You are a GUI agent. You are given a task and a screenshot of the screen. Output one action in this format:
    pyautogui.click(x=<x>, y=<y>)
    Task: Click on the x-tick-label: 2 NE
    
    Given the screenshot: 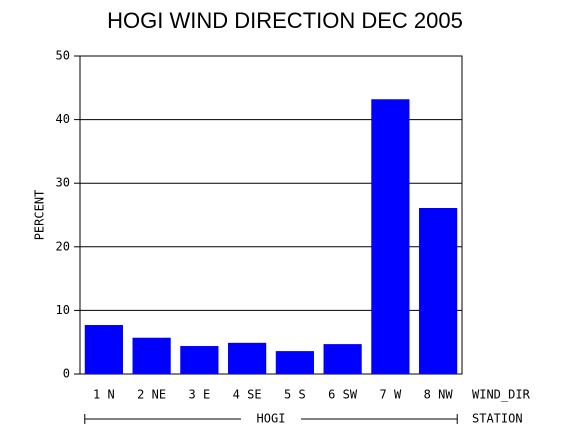 What is the action you would take?
    pyautogui.click(x=151, y=395)
    